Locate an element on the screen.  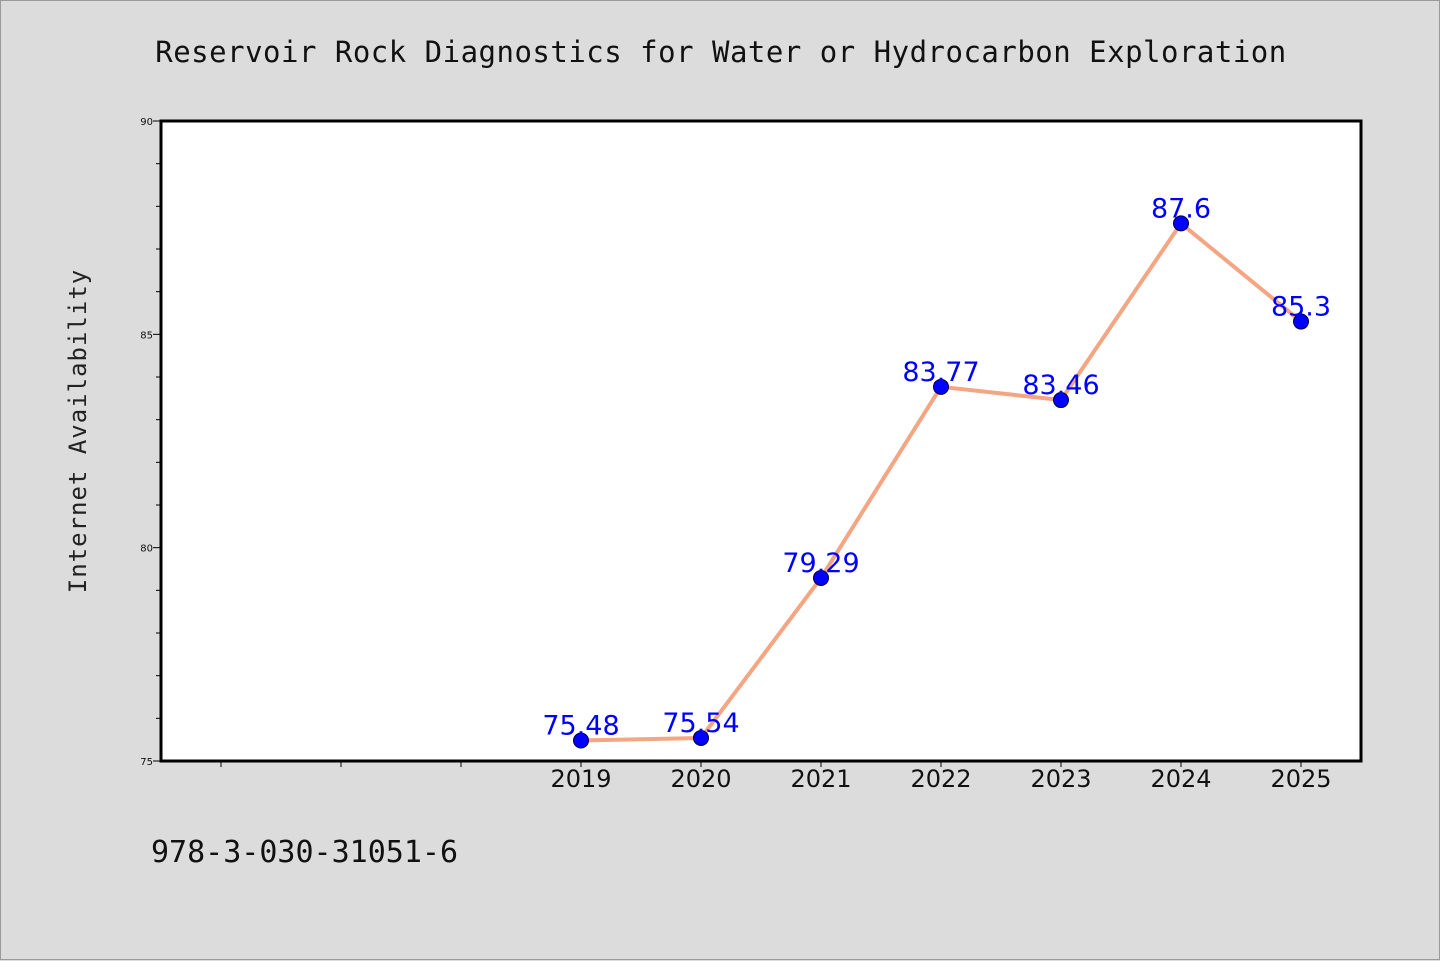
y-tick-label: 90 is located at coordinates (146, 122).